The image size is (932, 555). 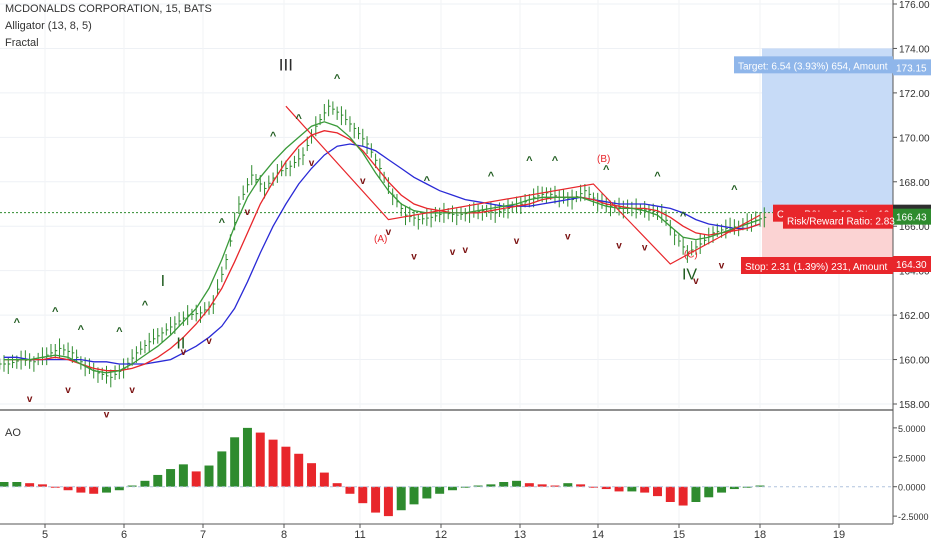 I want to click on y-tick-label: 170.00, so click(x=914, y=138).